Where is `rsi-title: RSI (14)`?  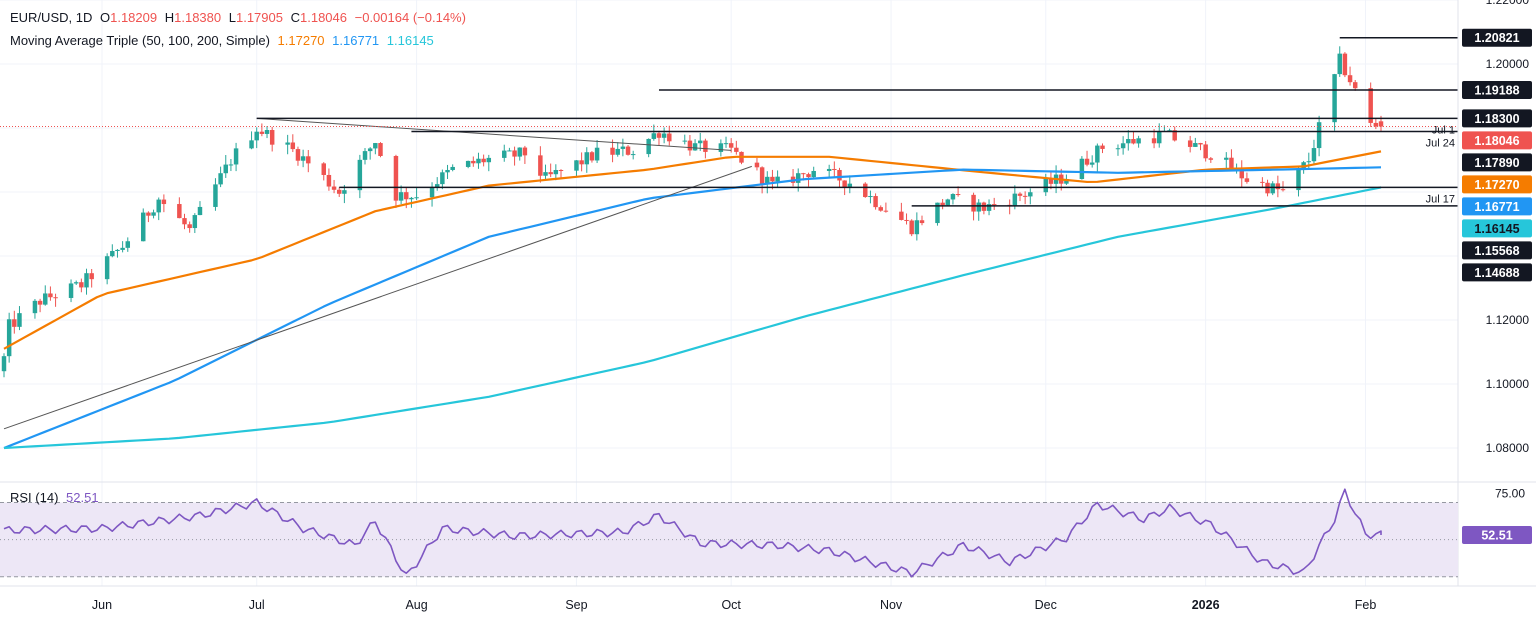
rsi-title: RSI (14) is located at coordinates (34, 497).